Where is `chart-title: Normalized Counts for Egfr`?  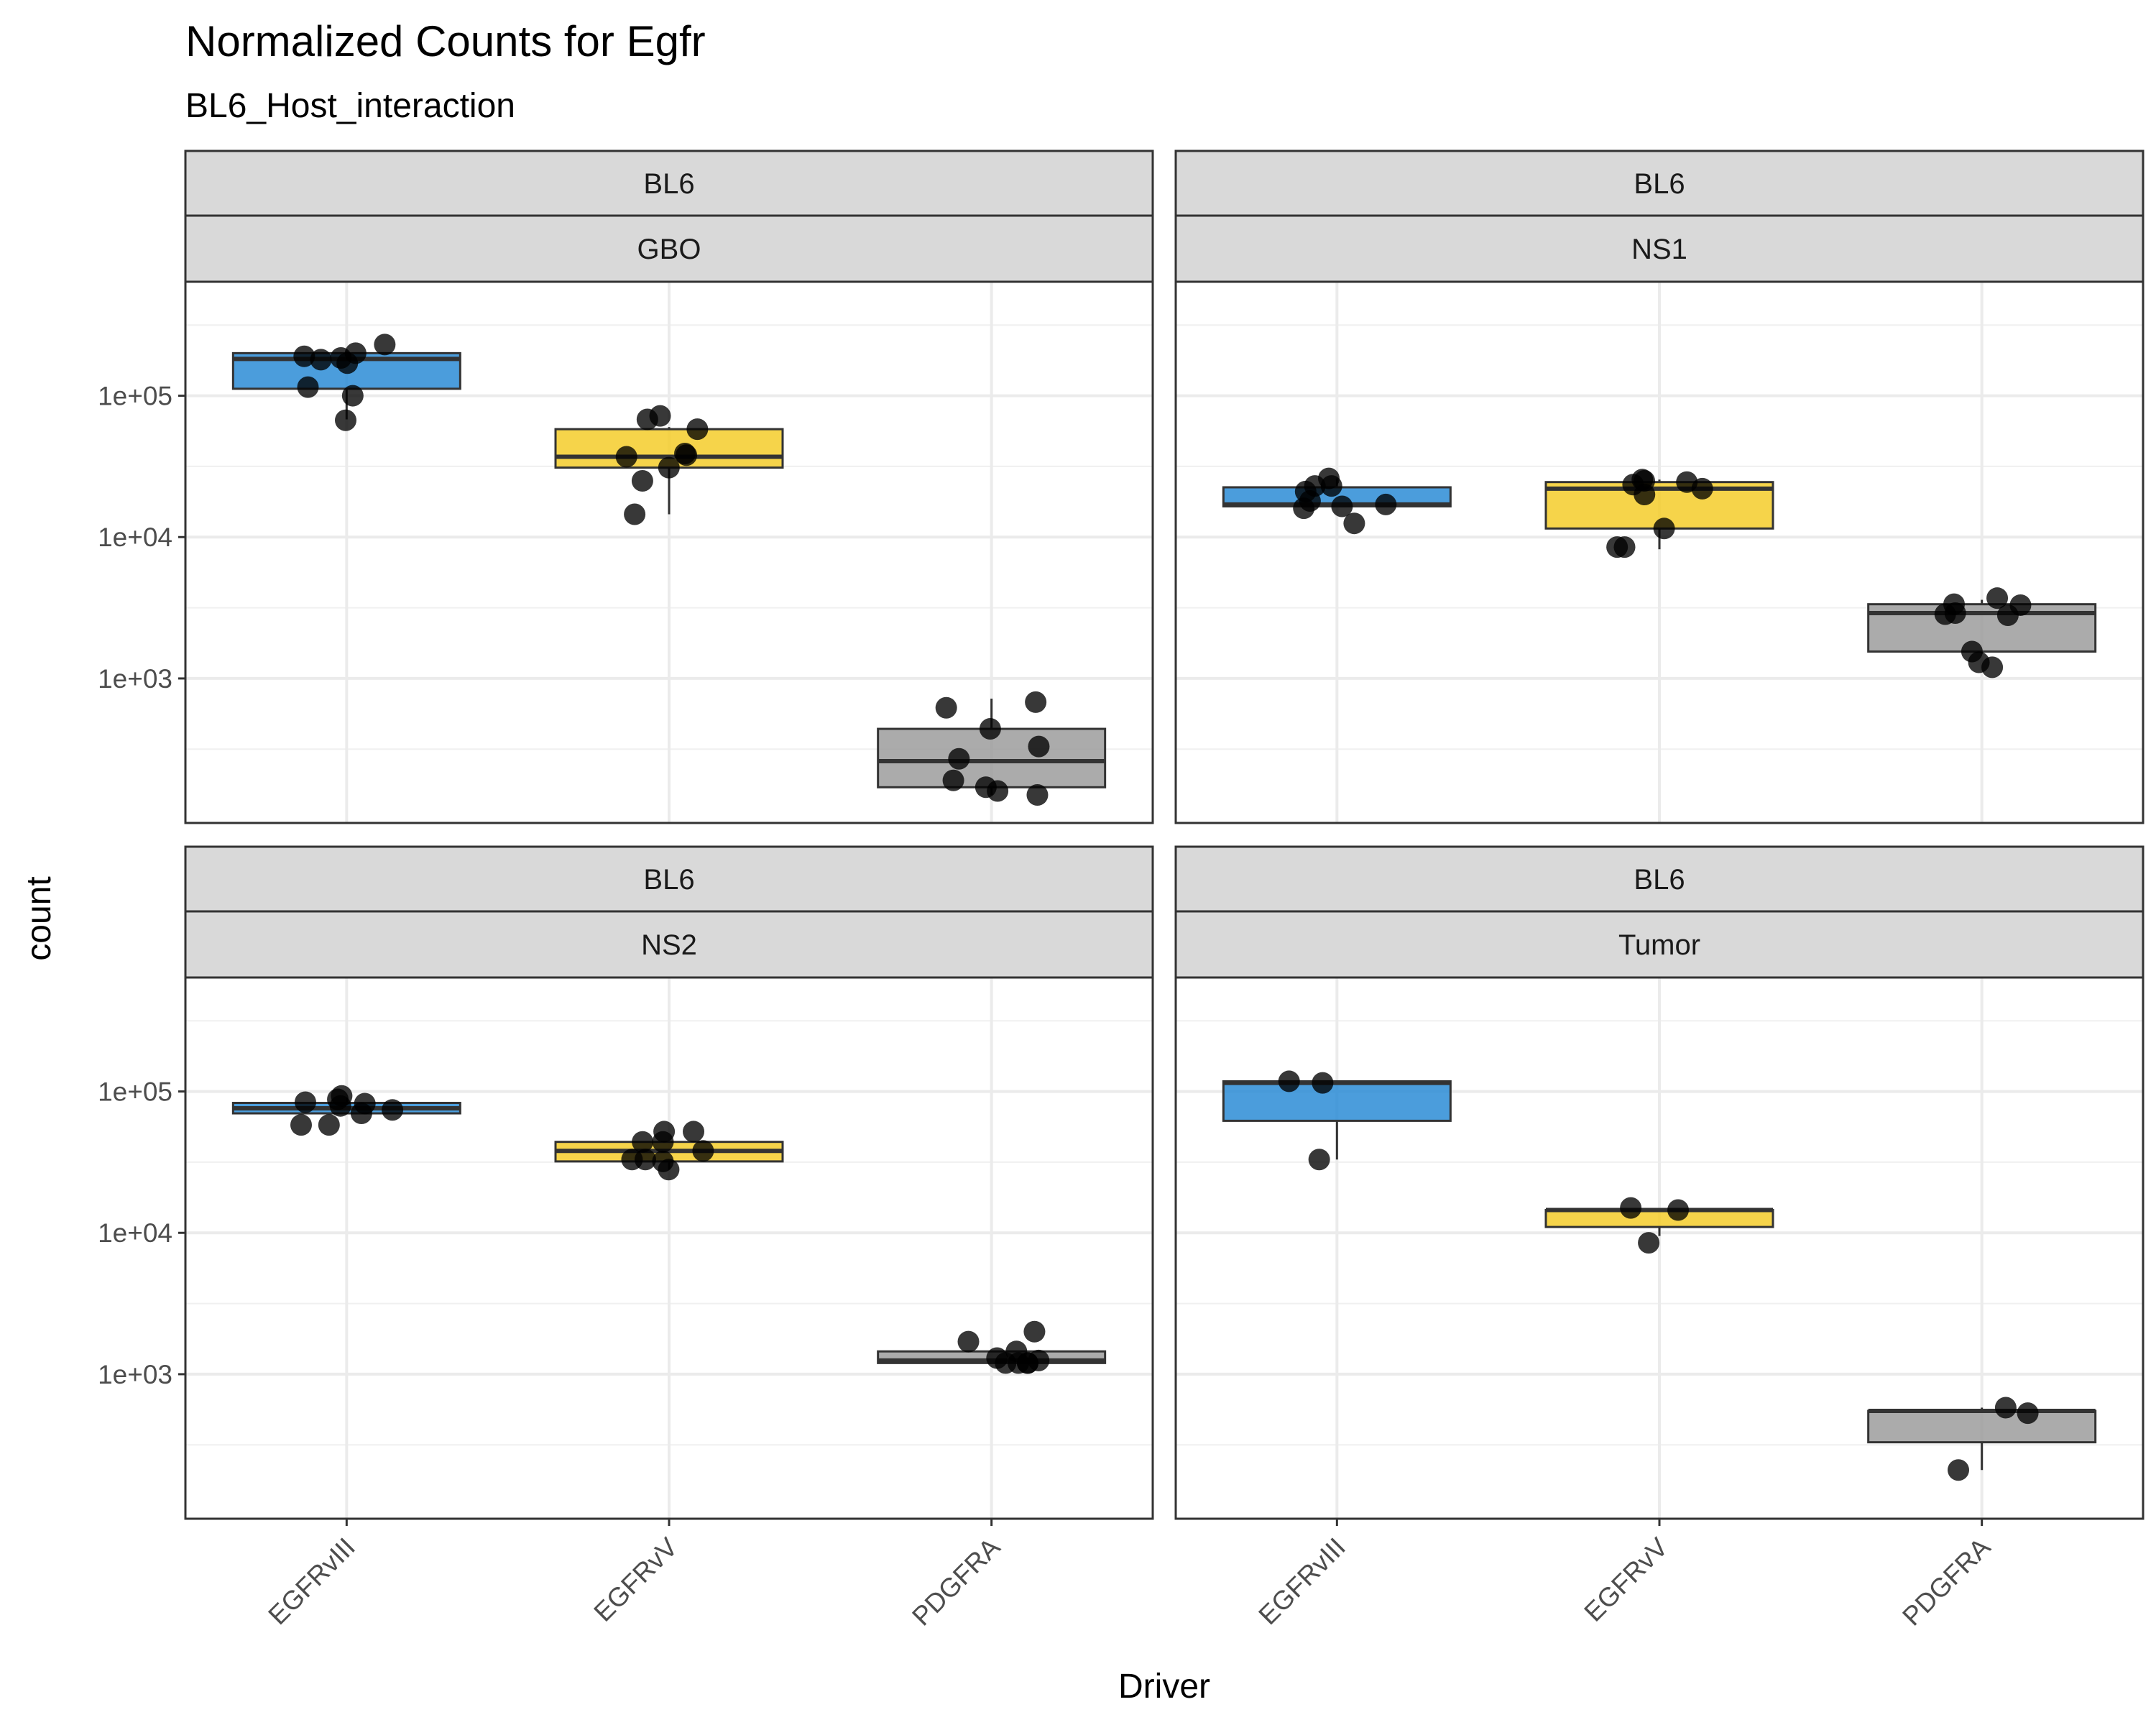 chart-title: Normalized Counts for Egfr is located at coordinates (445, 41).